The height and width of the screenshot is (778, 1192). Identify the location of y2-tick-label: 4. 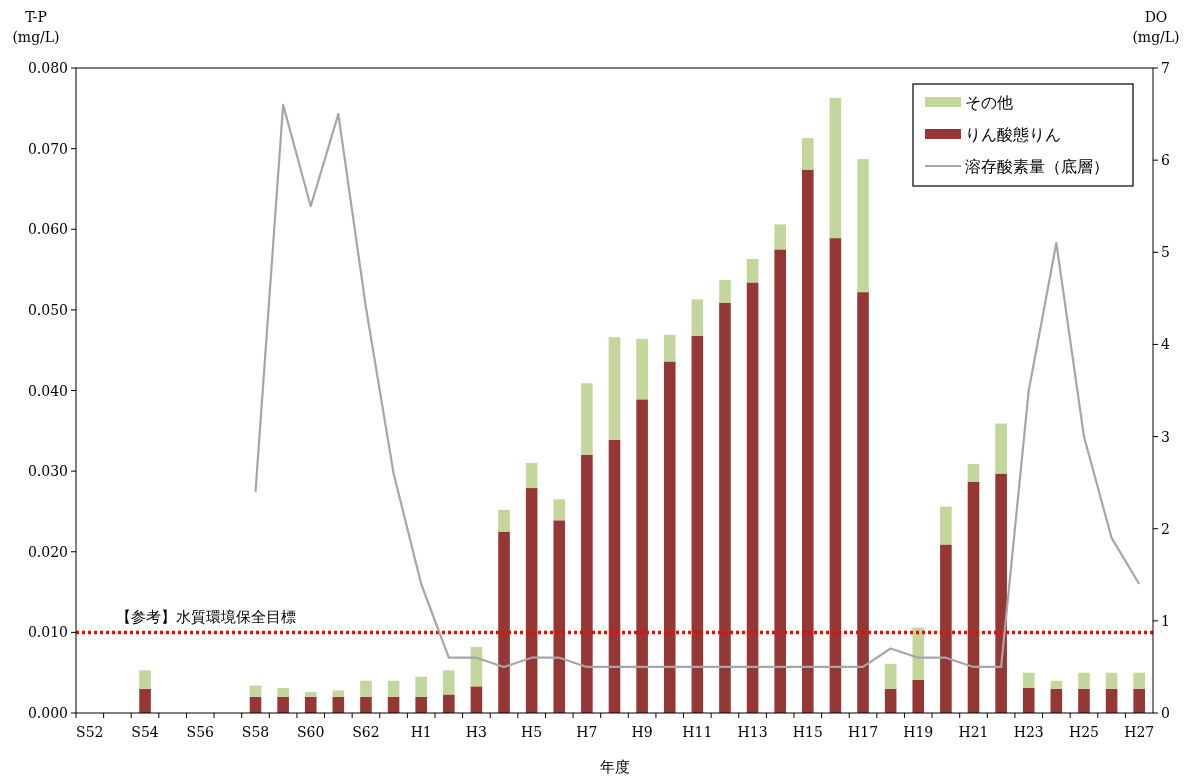
(1165, 344).